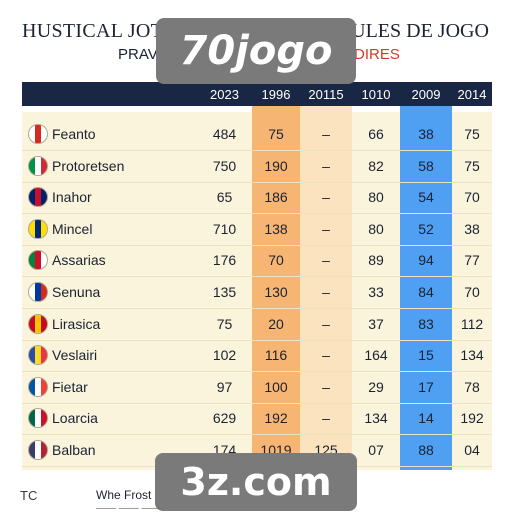 Image resolution: width=512 pixels, height=514 pixels. Describe the element at coordinates (426, 418) in the screenshot. I see `table-cell: 14` at that location.